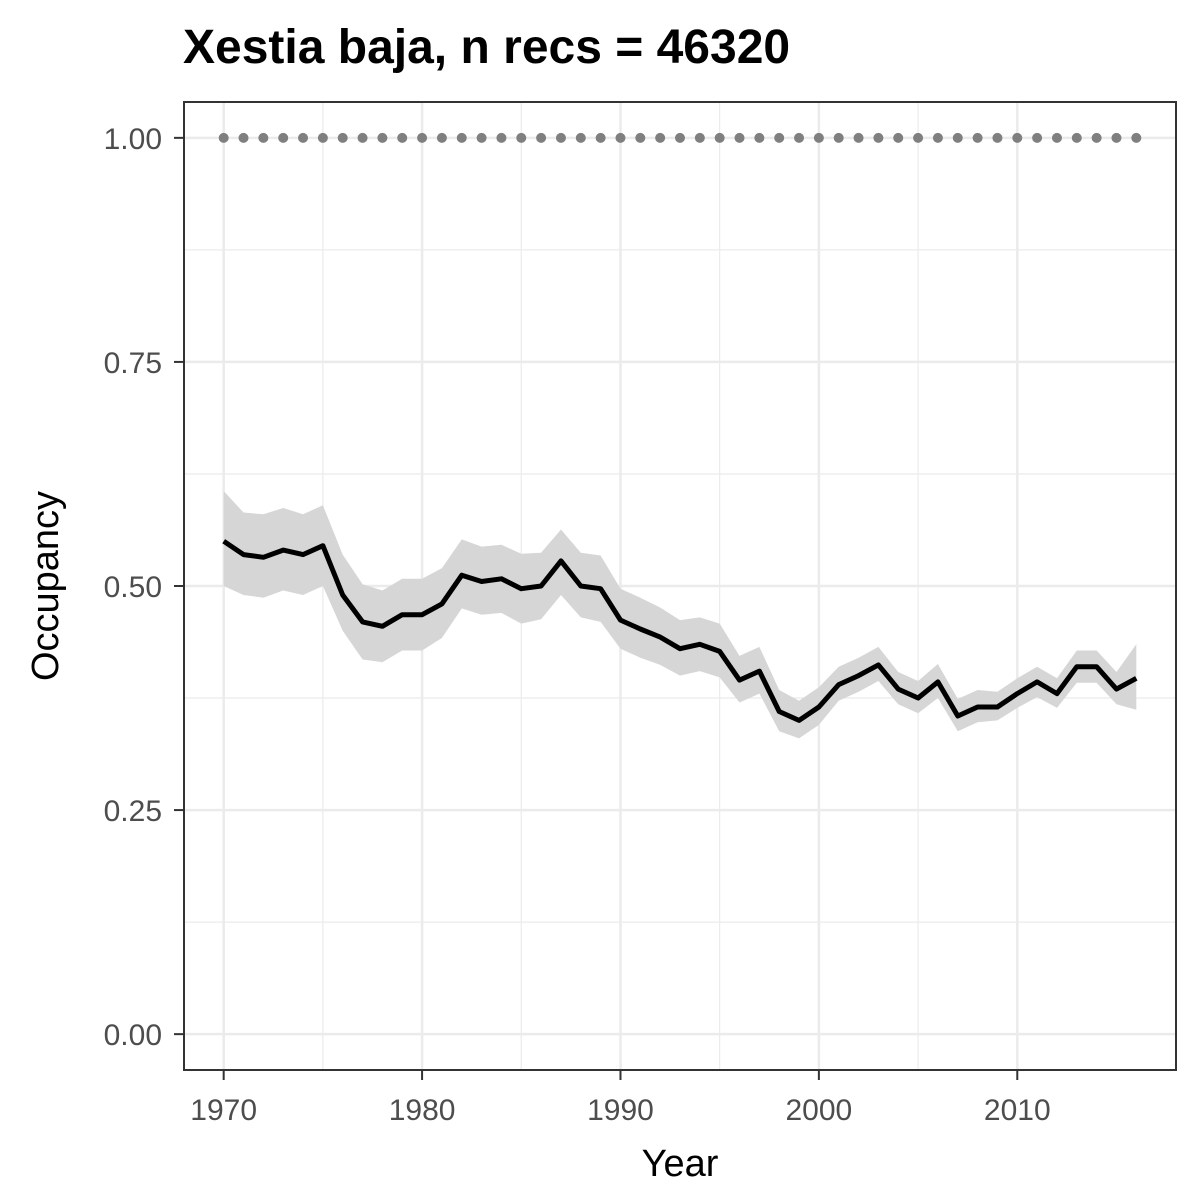 The width and height of the screenshot is (1200, 1200). I want to click on y-tick-label: 0.75, so click(133, 363).